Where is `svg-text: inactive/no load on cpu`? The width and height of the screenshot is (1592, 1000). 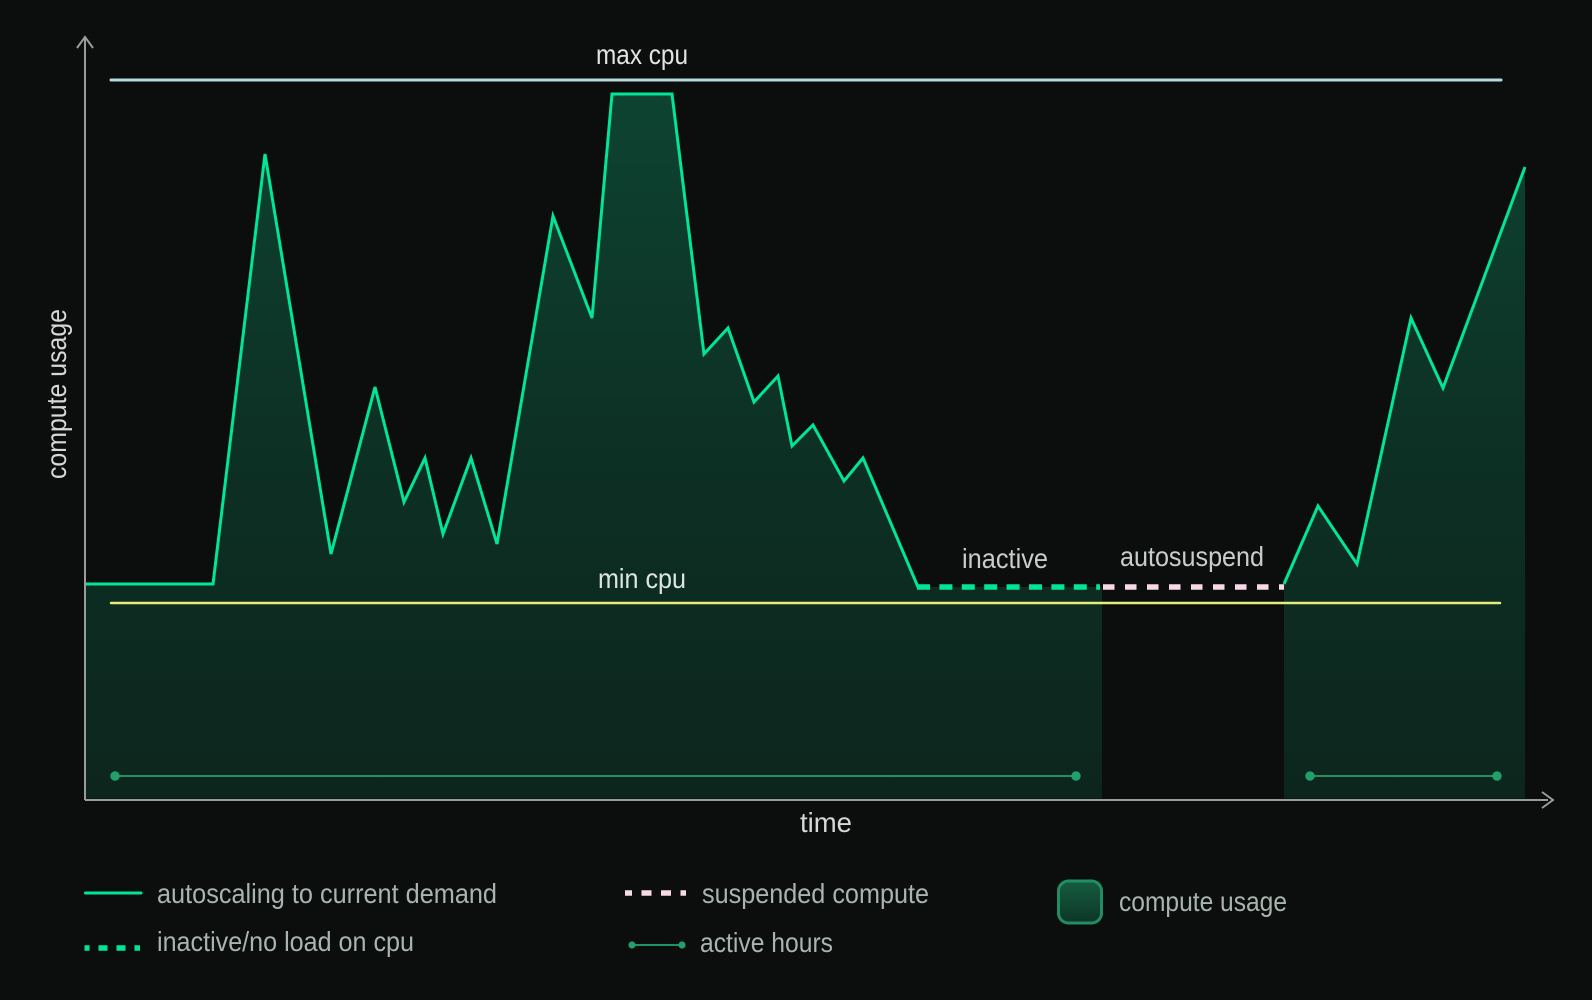
svg-text: inactive/no load on cpu is located at coordinates (285, 941).